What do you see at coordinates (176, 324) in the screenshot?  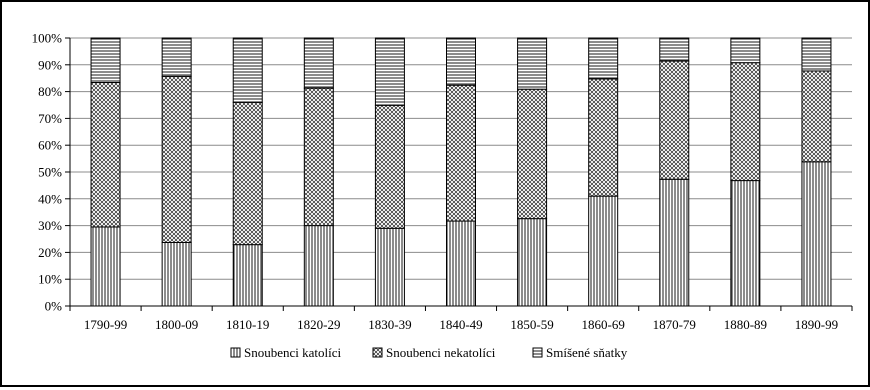 I see `x-tick-label: 1800-09` at bounding box center [176, 324].